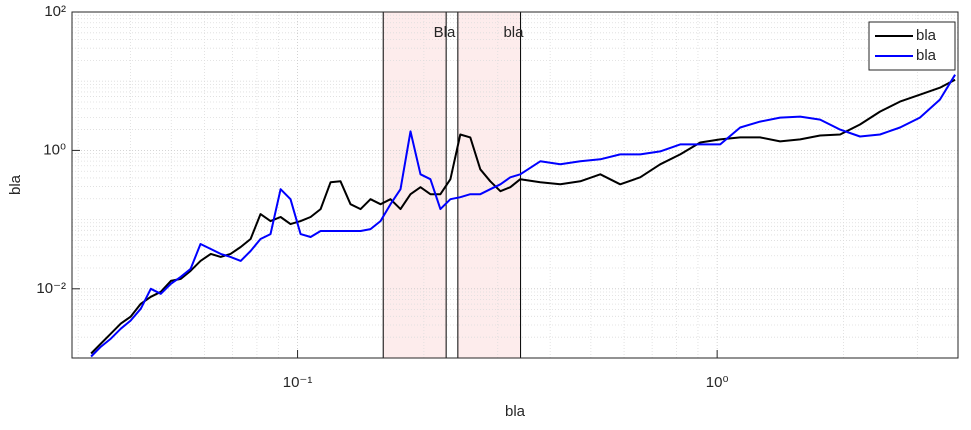 The width and height of the screenshot is (971, 430). What do you see at coordinates (51, 288) in the screenshot?
I see `y-tick-label: 10⁻²` at bounding box center [51, 288].